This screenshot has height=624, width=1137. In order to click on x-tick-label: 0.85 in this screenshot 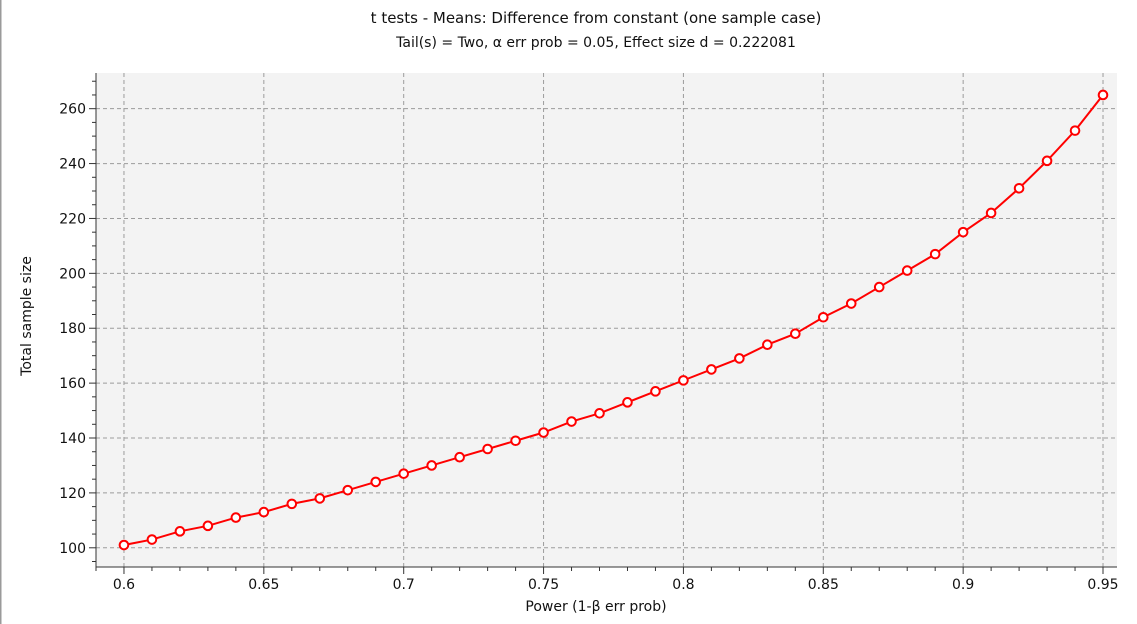, I will do `click(823, 585)`.